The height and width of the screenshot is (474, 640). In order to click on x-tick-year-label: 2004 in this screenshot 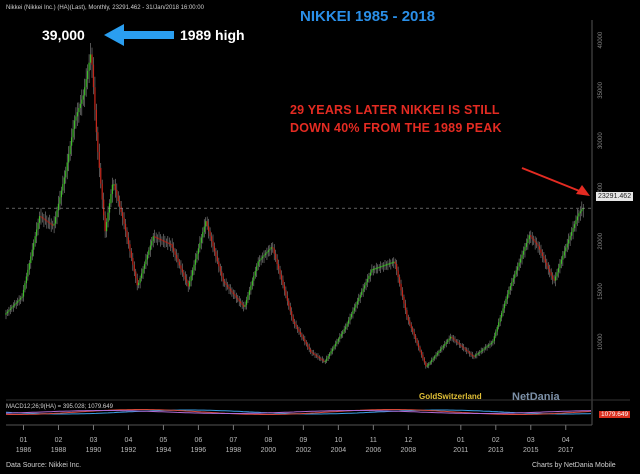, I will do `click(339, 450)`.